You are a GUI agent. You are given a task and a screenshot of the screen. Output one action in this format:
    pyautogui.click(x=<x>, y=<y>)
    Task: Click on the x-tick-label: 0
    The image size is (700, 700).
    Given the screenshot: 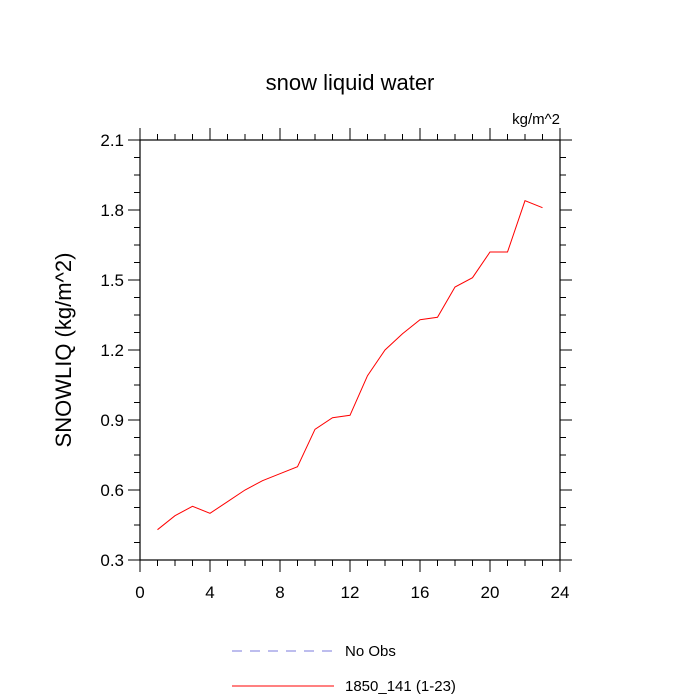 What is the action you would take?
    pyautogui.click(x=139, y=592)
    